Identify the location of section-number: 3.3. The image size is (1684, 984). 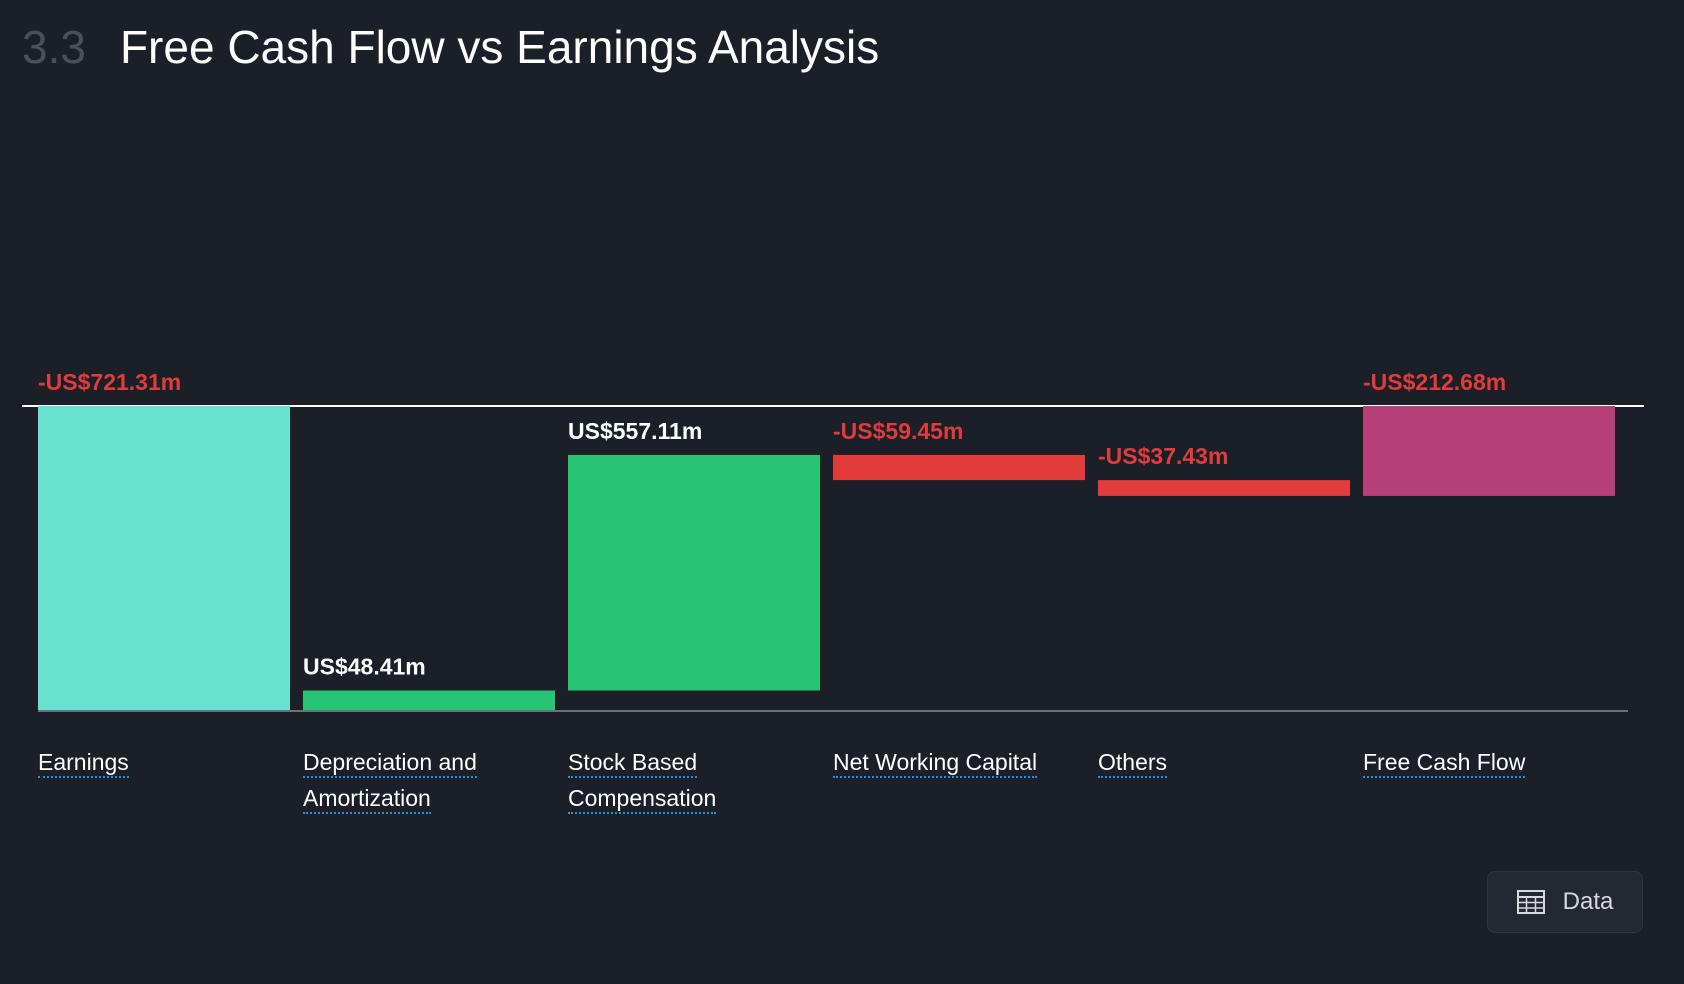
(54, 47).